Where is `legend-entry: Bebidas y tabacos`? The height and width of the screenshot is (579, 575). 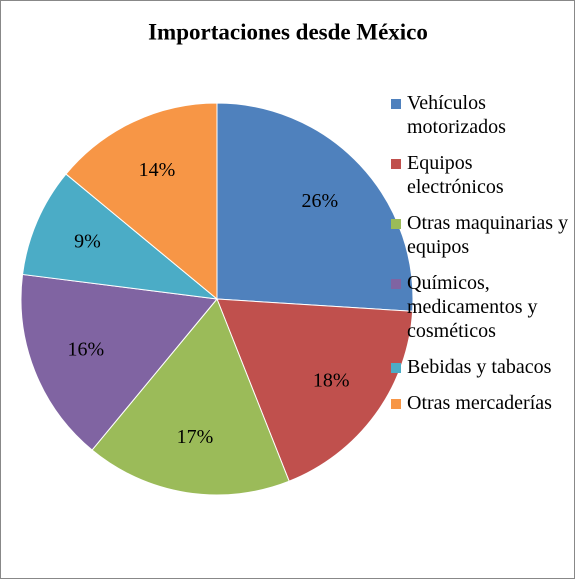 legend-entry: Bebidas y tabacos is located at coordinates (481, 367).